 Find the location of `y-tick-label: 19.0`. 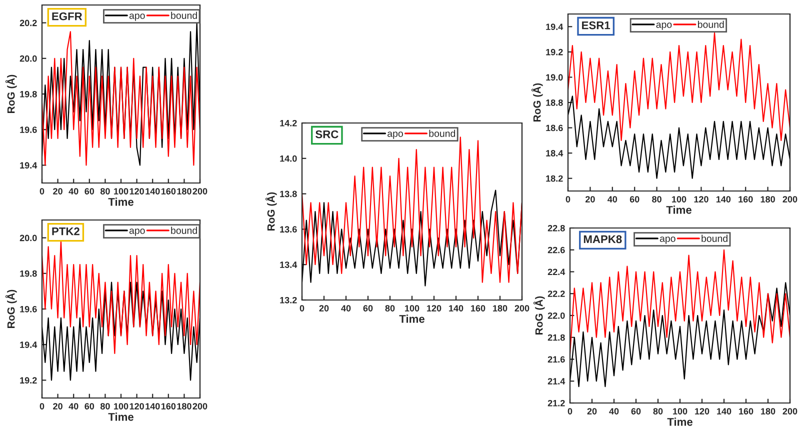

y-tick-label: 19.0 is located at coordinates (554, 77).